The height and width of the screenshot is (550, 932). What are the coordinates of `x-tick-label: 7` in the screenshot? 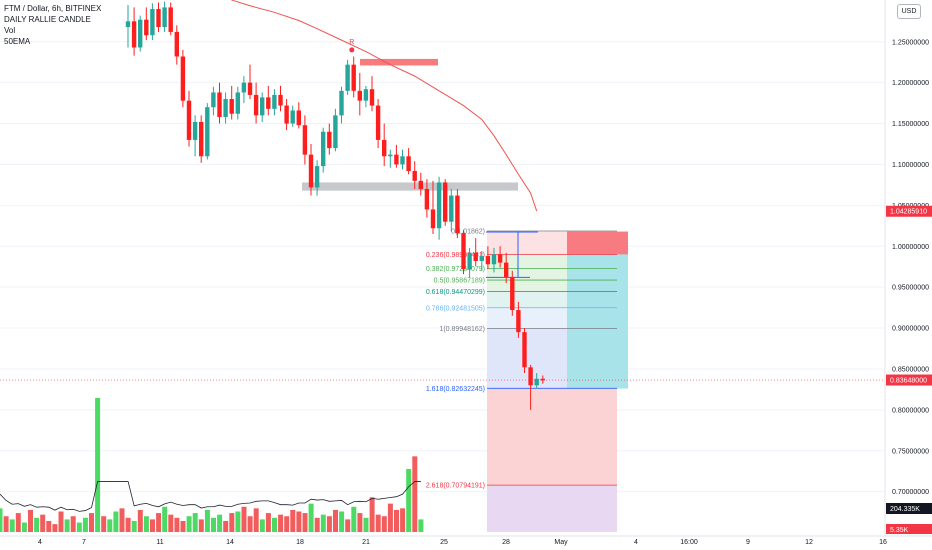 It's located at (84, 542).